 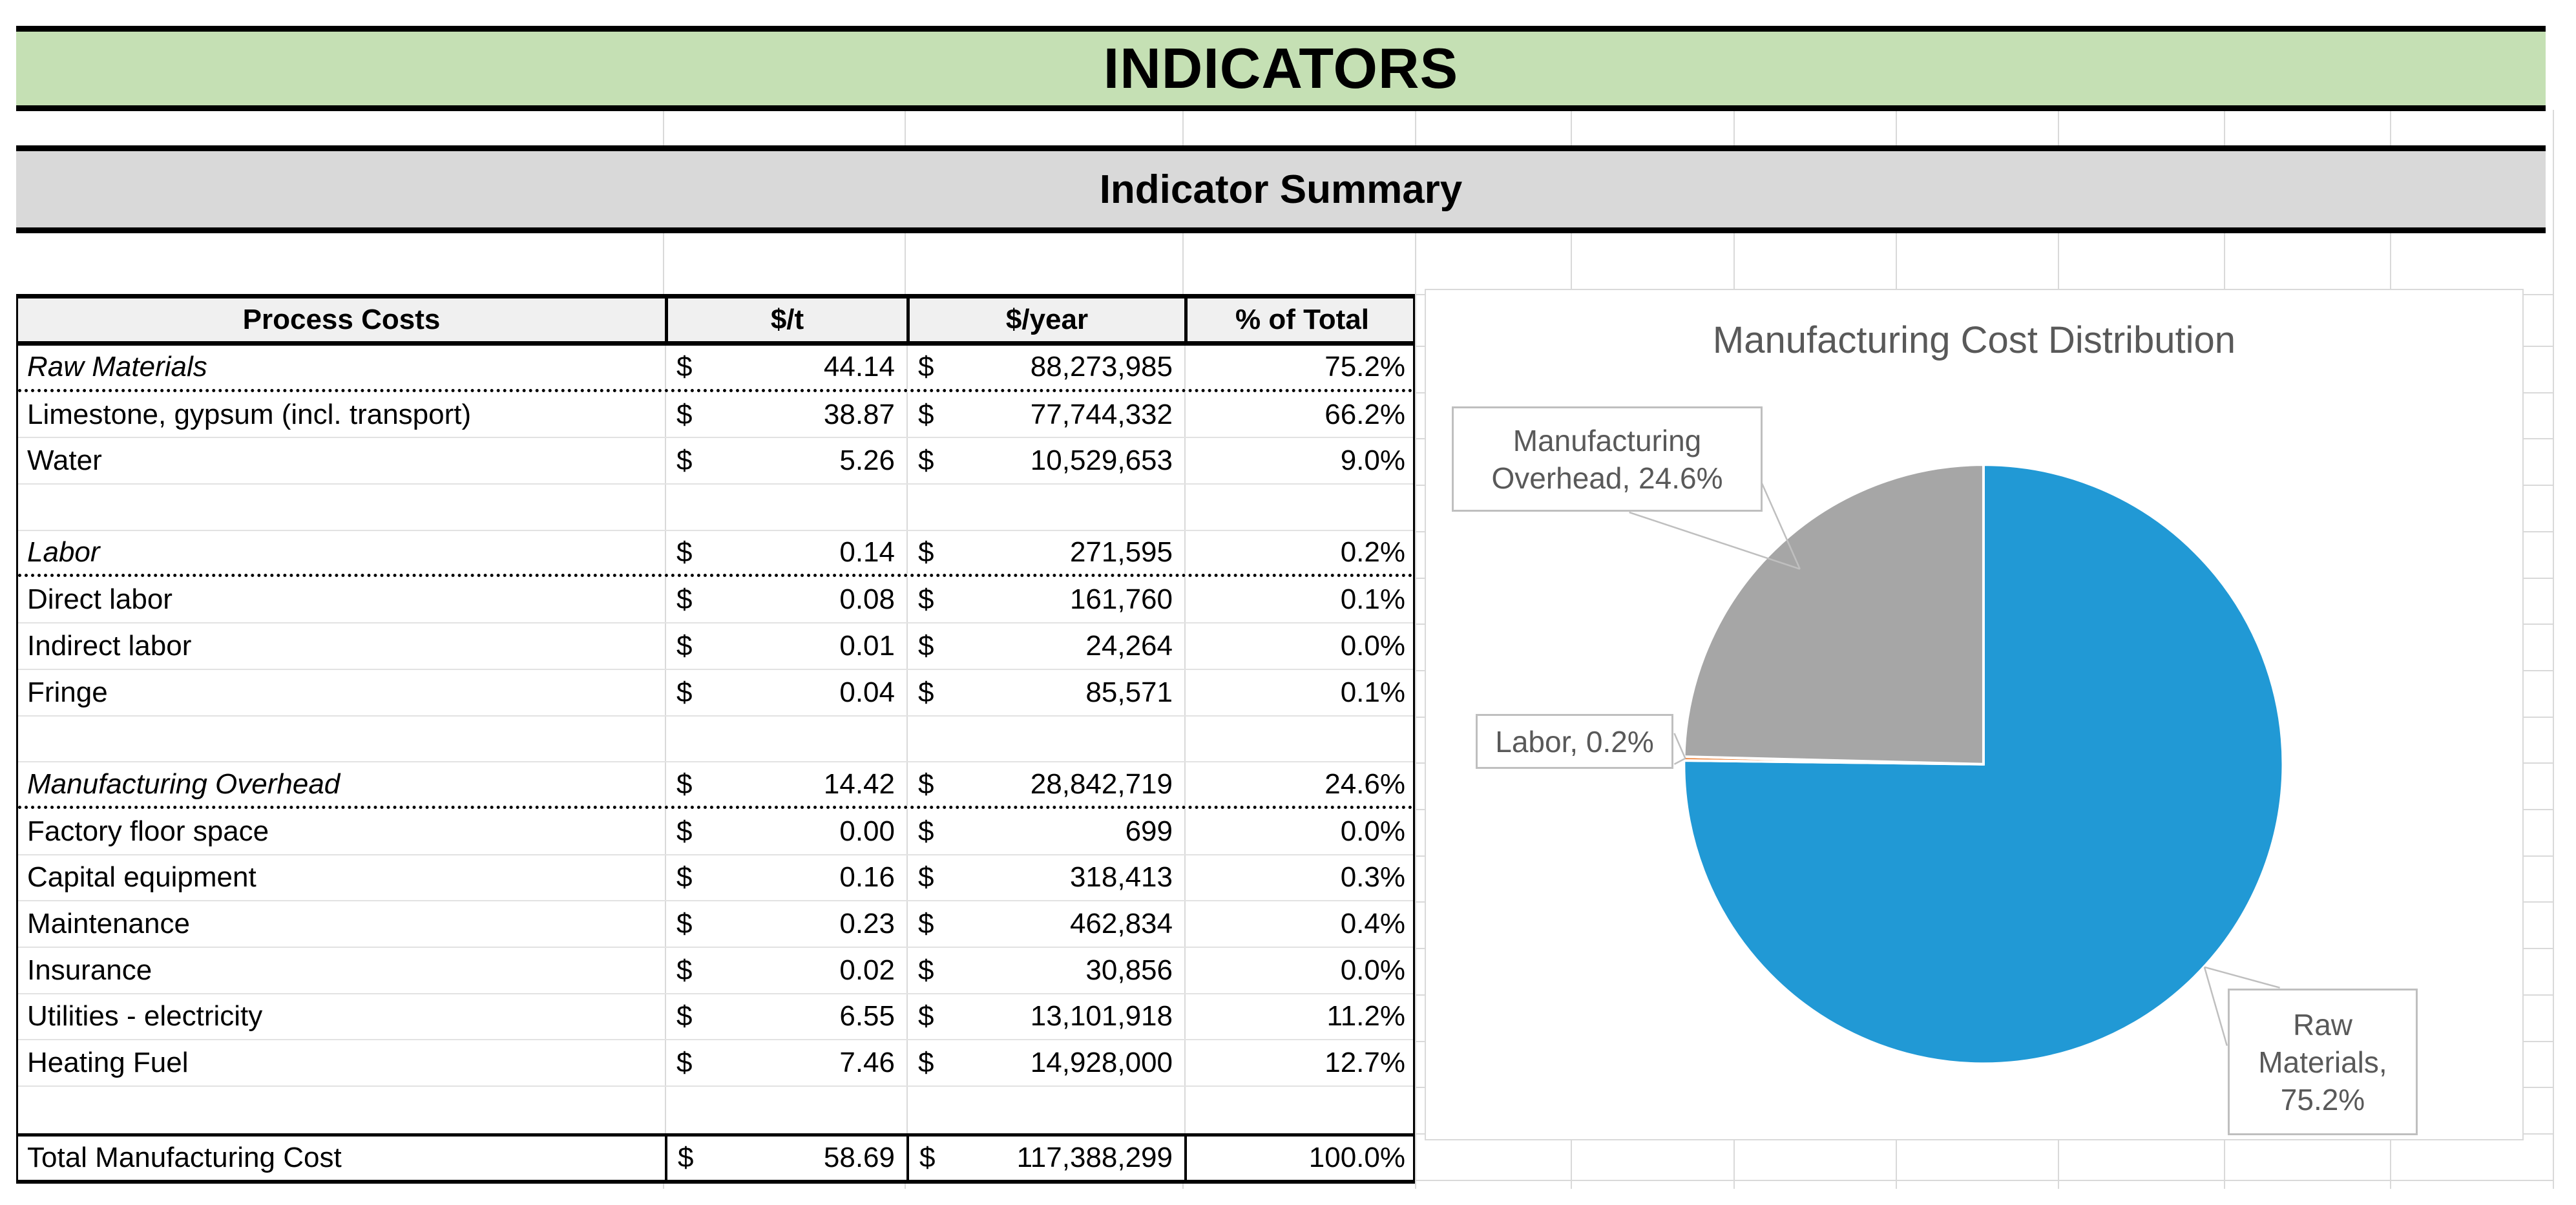 I want to click on callout-raw-materials: Raw Materials, 75.2%, so click(x=2323, y=1062).